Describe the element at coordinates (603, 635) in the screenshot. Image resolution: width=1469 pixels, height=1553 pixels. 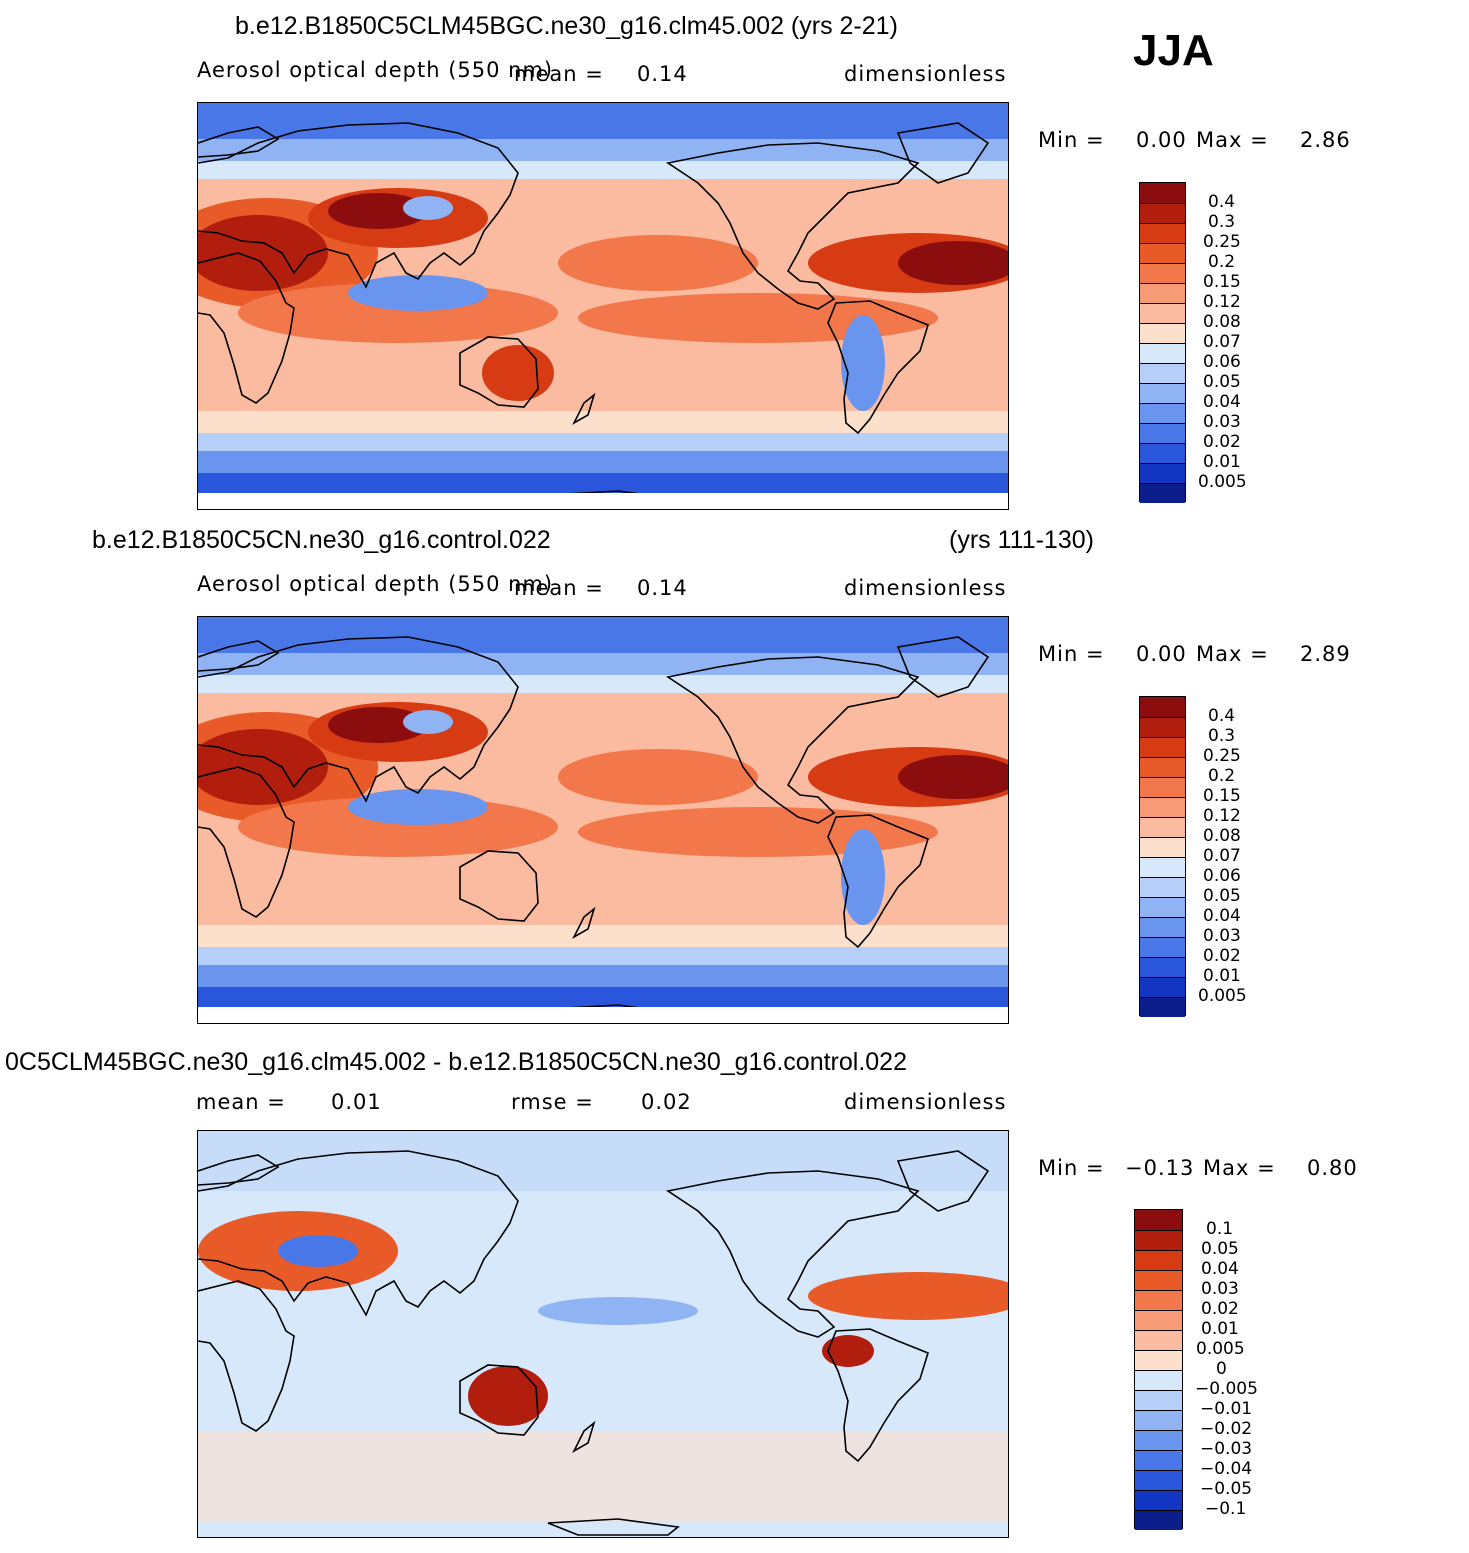
I see `arctic-band` at that location.